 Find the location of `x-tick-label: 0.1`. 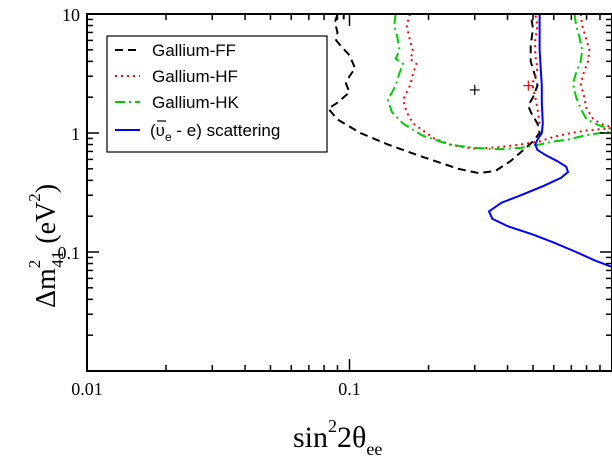

x-tick-label: 0.1 is located at coordinates (349, 389).